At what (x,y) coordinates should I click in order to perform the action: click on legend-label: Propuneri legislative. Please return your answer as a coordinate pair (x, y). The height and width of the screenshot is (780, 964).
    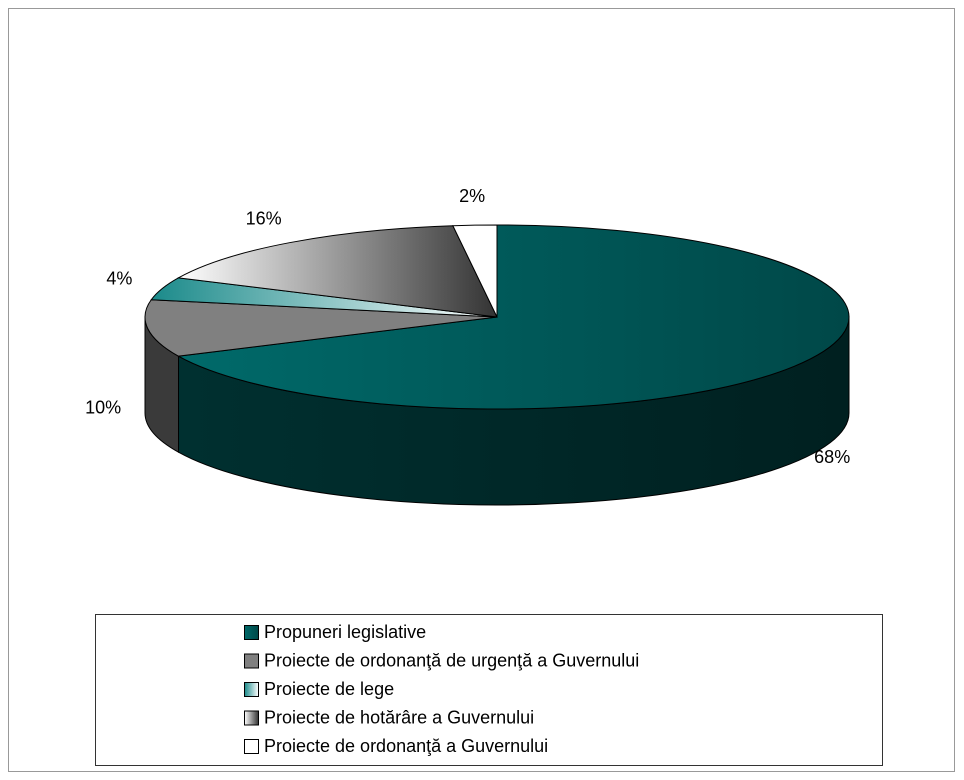
    Looking at the image, I should click on (345, 632).